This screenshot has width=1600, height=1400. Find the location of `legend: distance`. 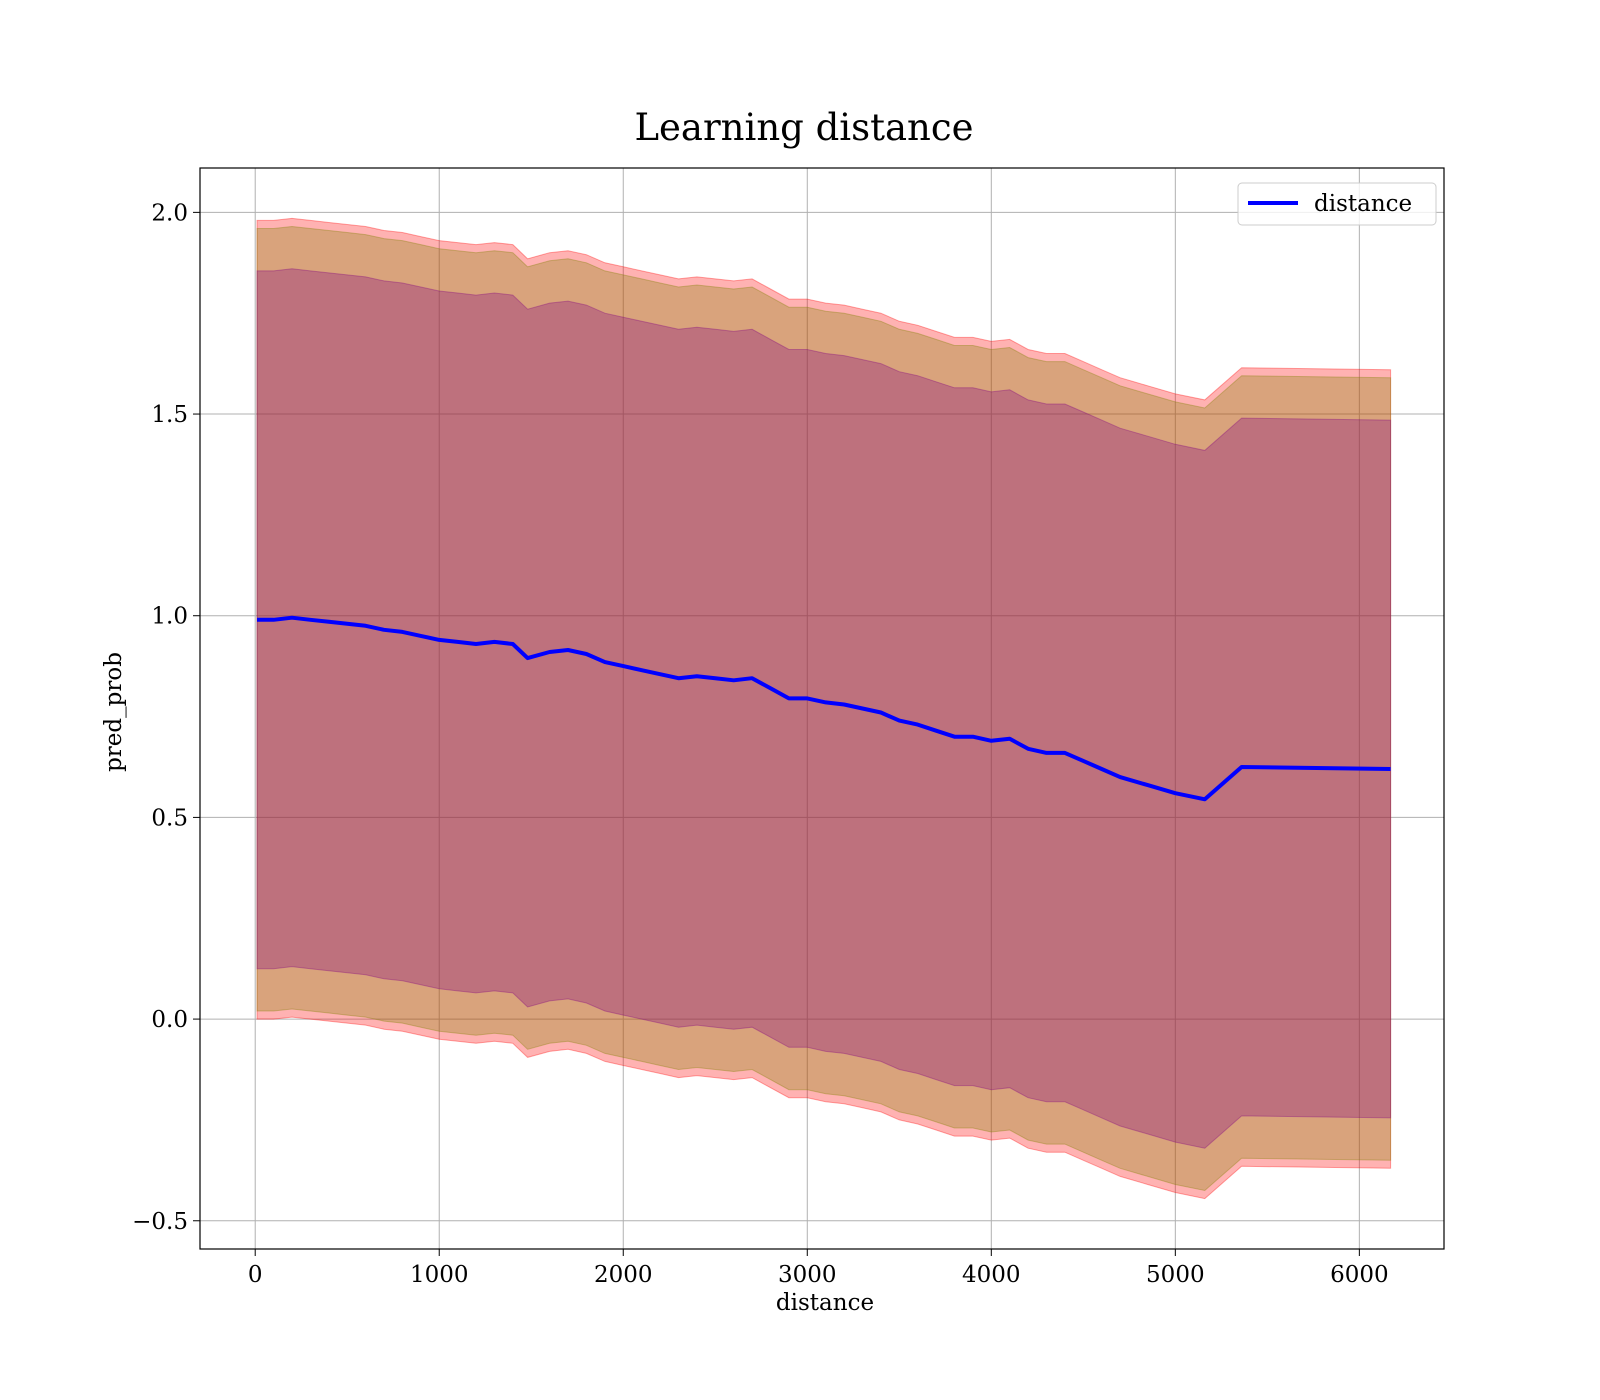

legend: distance is located at coordinates (1337, 204).